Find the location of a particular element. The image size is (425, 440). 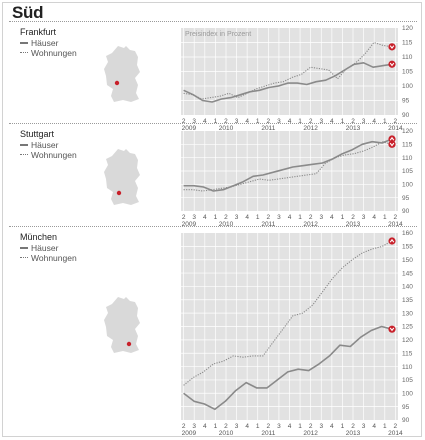

y-tick-label: 115 is located at coordinates (407, 145).